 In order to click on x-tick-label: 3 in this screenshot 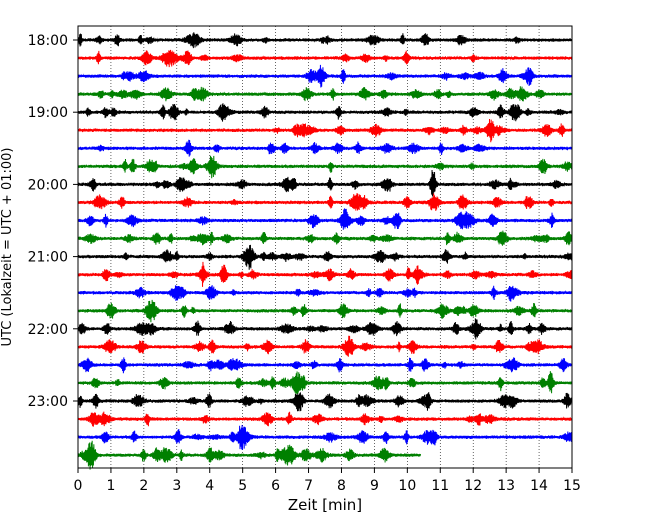, I will do `click(176, 486)`.